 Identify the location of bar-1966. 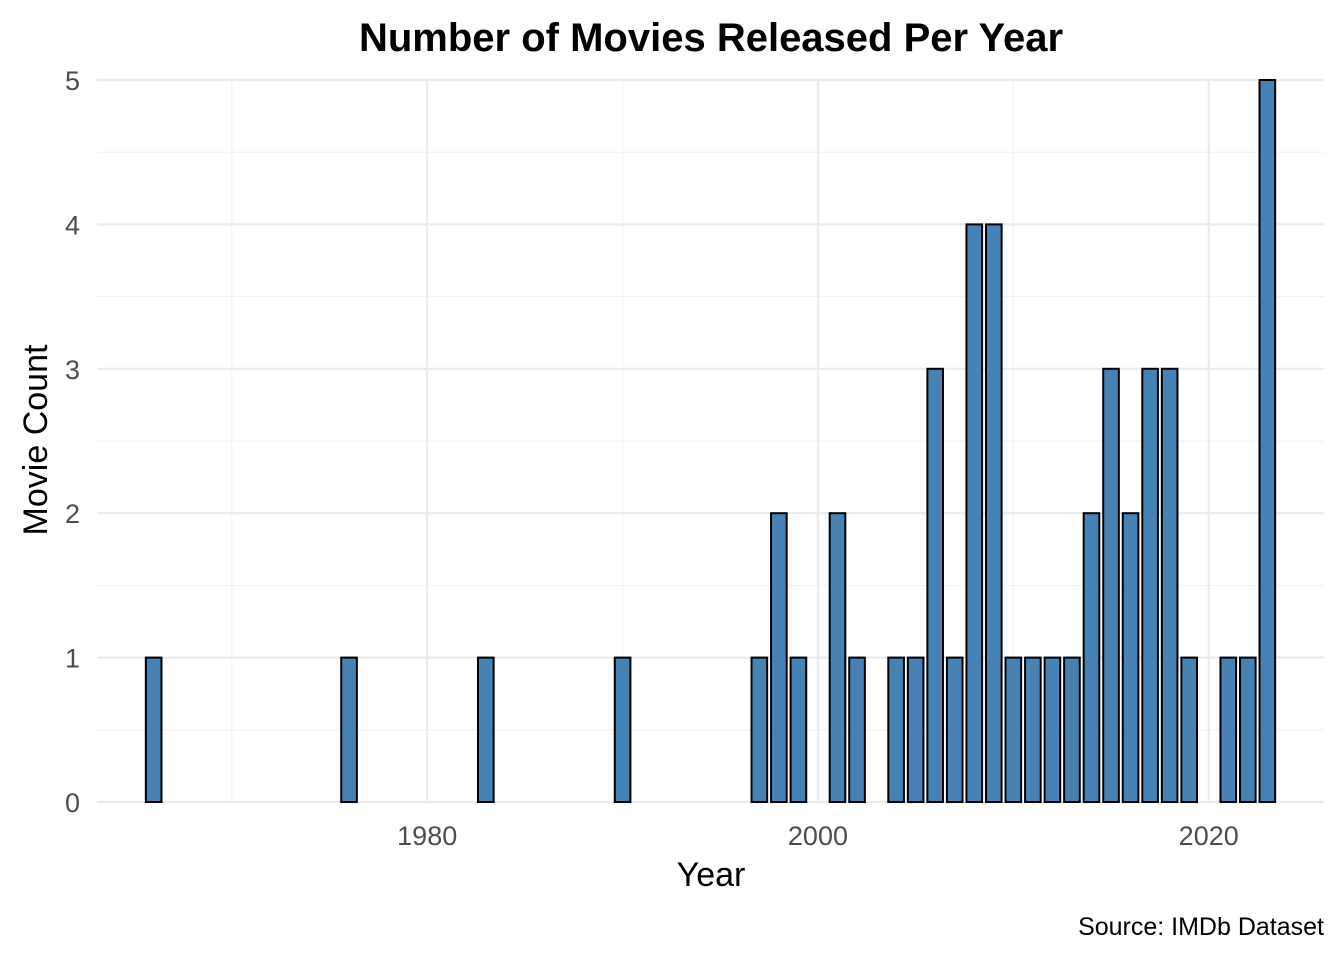
(153, 729).